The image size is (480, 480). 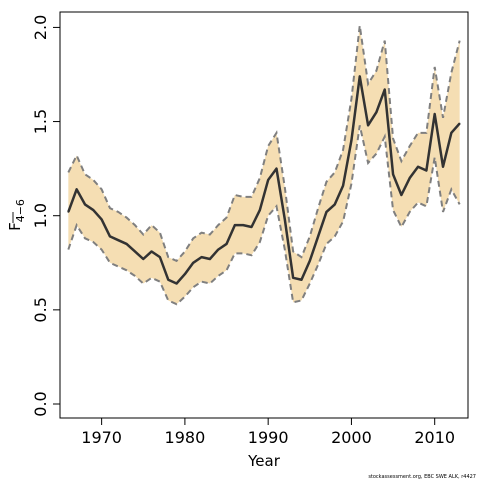 I want to click on y-tick-label: 1.5, so click(x=40, y=121).